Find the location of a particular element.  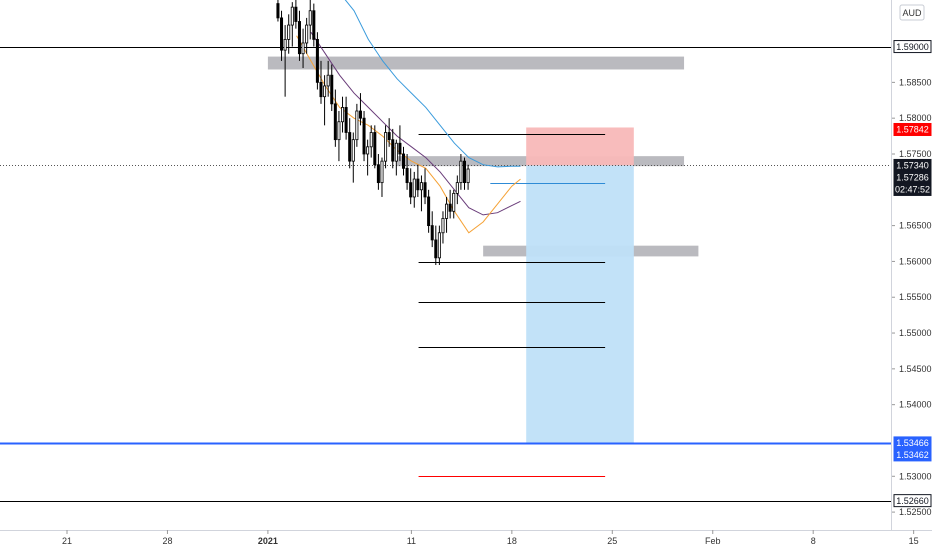

price-badge-label: 1.57340 is located at coordinates (912, 166).